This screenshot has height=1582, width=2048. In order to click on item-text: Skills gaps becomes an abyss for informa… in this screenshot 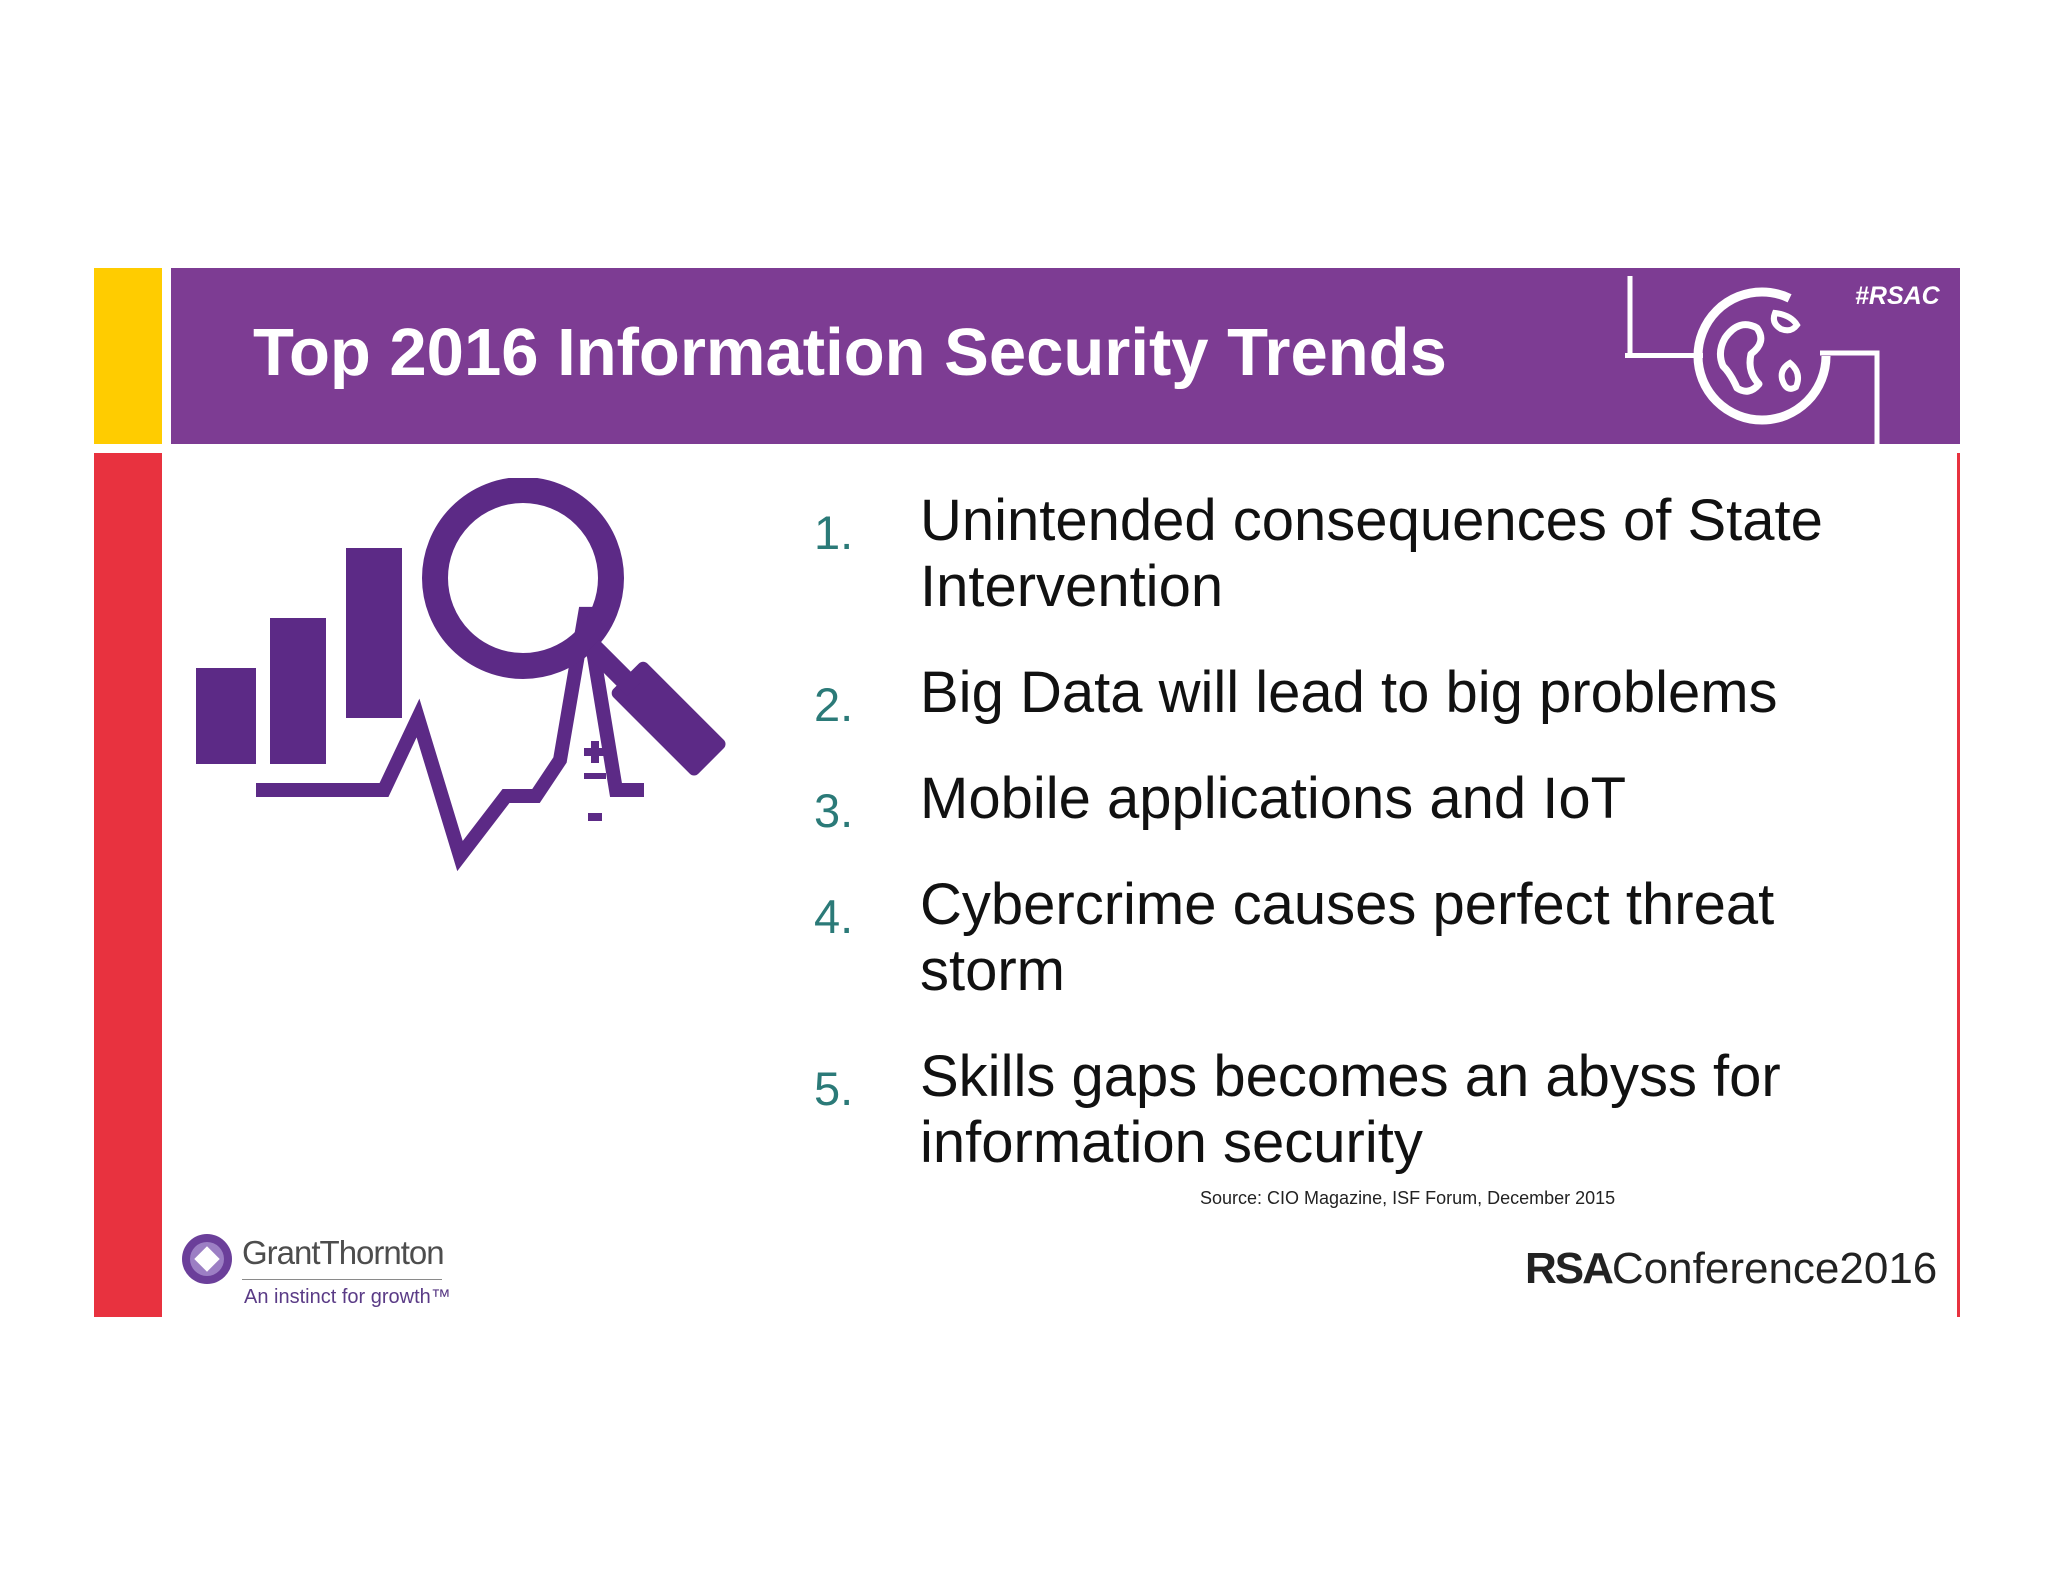, I will do `click(1350, 1109)`.